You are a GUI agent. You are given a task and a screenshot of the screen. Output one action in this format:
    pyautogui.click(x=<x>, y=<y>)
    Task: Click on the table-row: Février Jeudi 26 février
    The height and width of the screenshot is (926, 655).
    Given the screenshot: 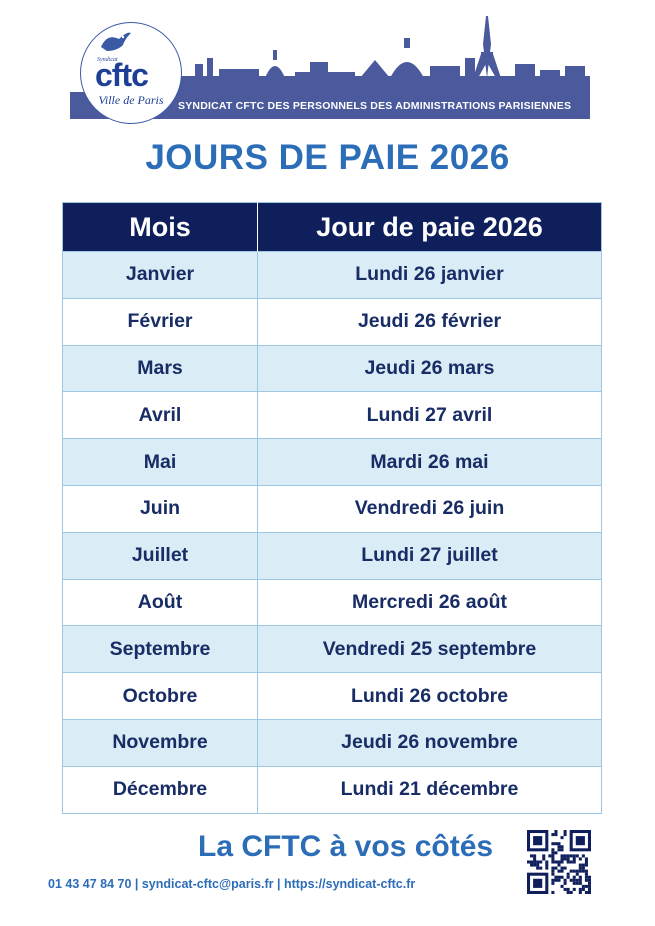 What is the action you would take?
    pyautogui.click(x=332, y=321)
    